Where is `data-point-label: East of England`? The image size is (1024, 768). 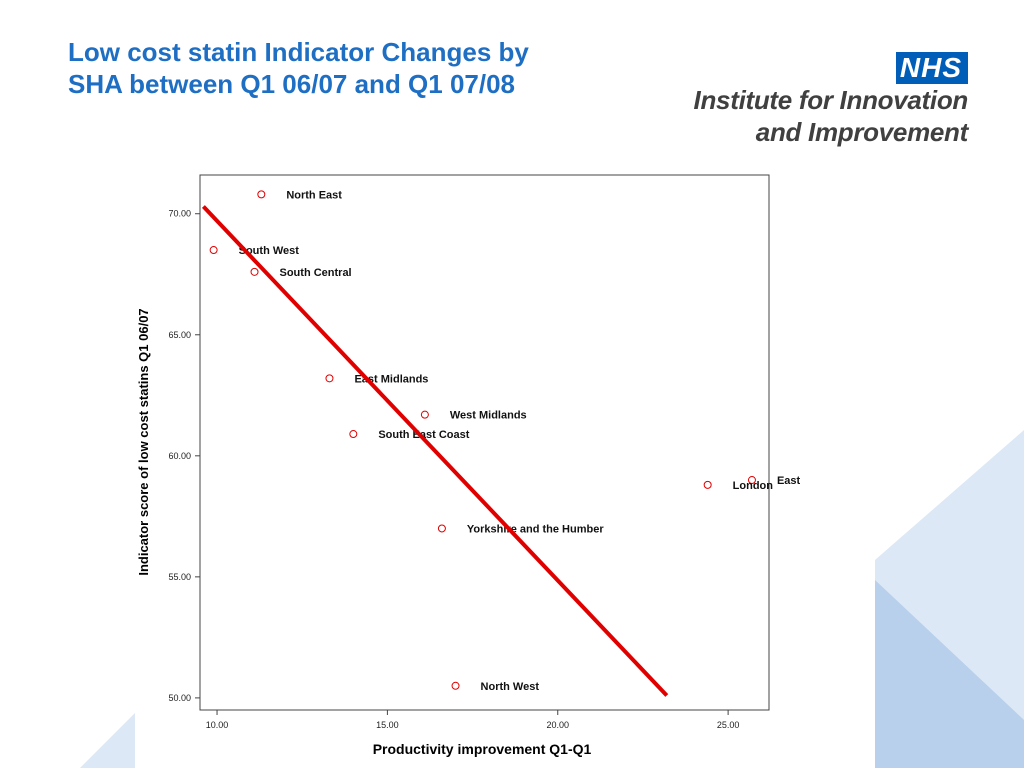 data-point-label: East of England is located at coordinates (788, 481).